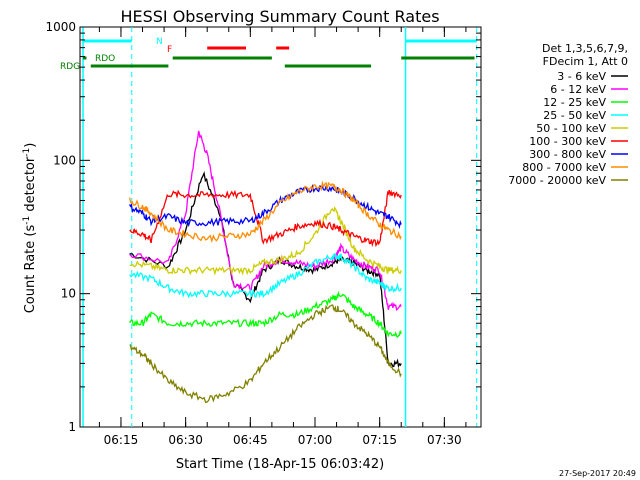 Image resolution: width=640 pixels, height=480 pixels. I want to click on legend-entry-label: 3 - 6 keV, so click(581, 76).